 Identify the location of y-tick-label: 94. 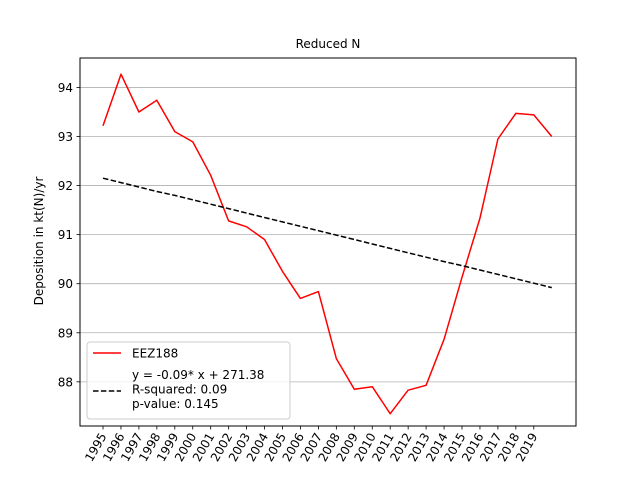
(65, 88).